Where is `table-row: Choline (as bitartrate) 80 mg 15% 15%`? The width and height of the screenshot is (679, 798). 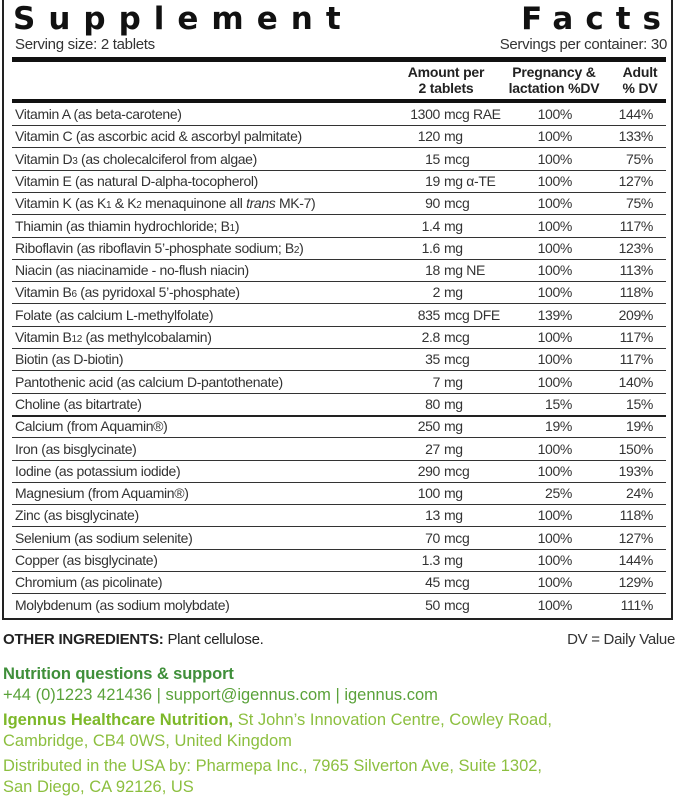
table-row: Choline (as bitartrate) 80 mg 15% 15% is located at coordinates (339, 405).